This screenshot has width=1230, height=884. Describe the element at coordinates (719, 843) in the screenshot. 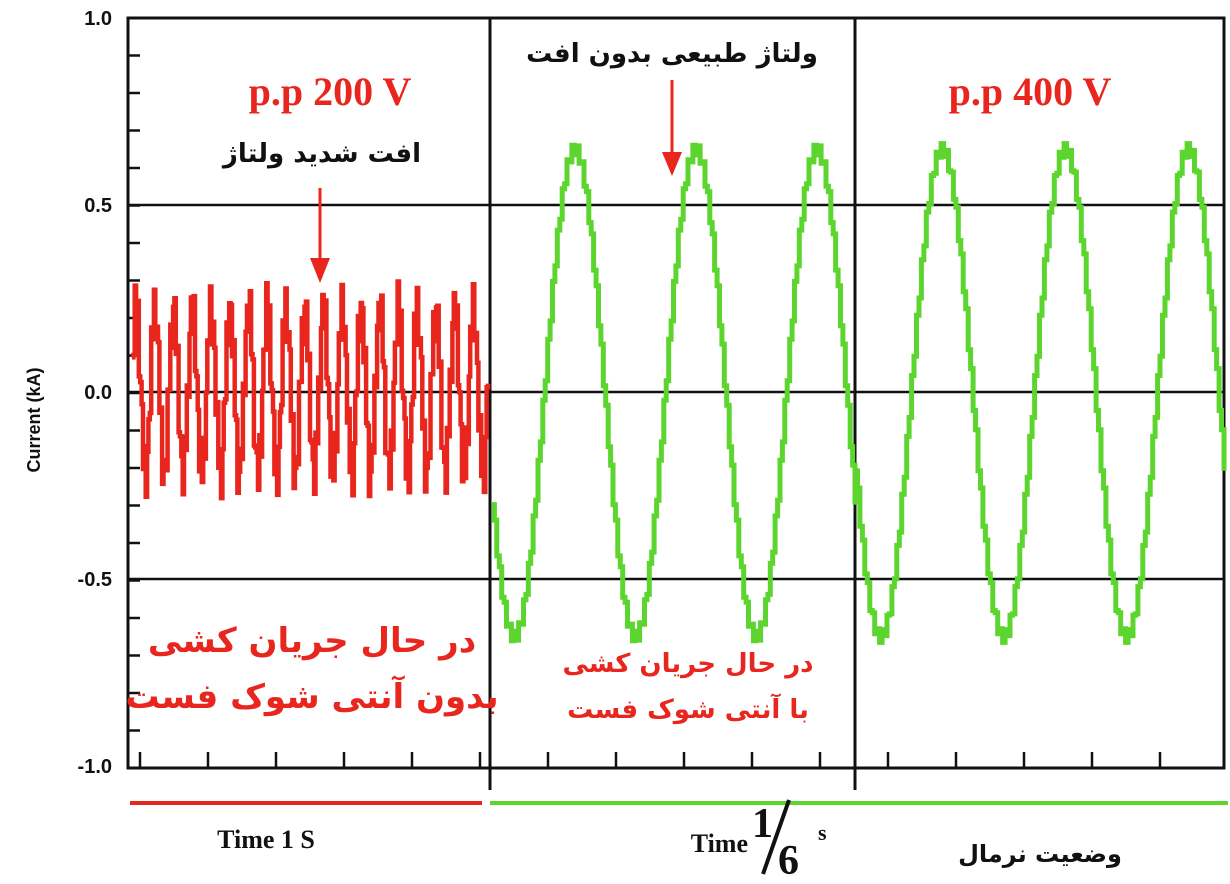

I see `time-sixth-word: Time` at that location.